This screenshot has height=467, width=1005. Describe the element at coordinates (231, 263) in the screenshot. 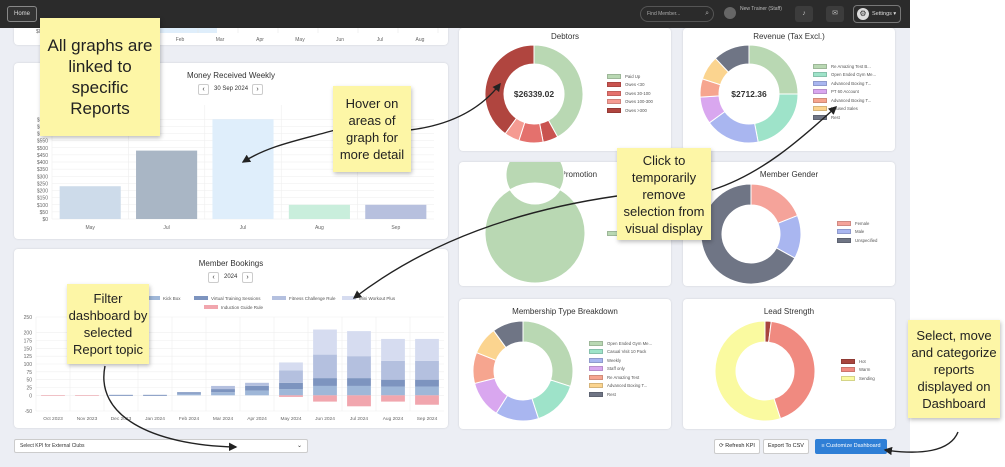

I see `card-title: Member Bookings` at that location.